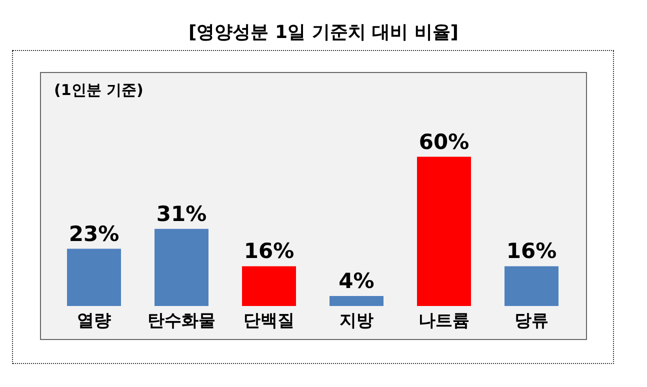  I want to click on x-tick-label: 지방, so click(356, 321).